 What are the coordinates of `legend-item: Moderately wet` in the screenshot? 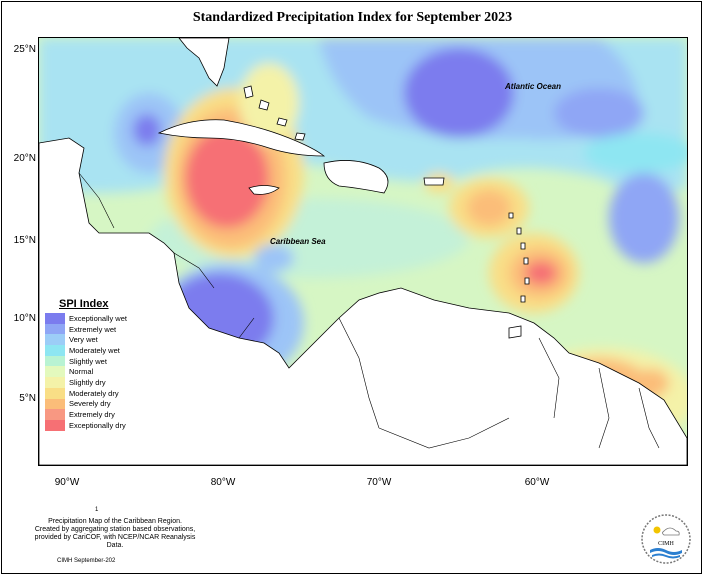 It's located at (105, 350).